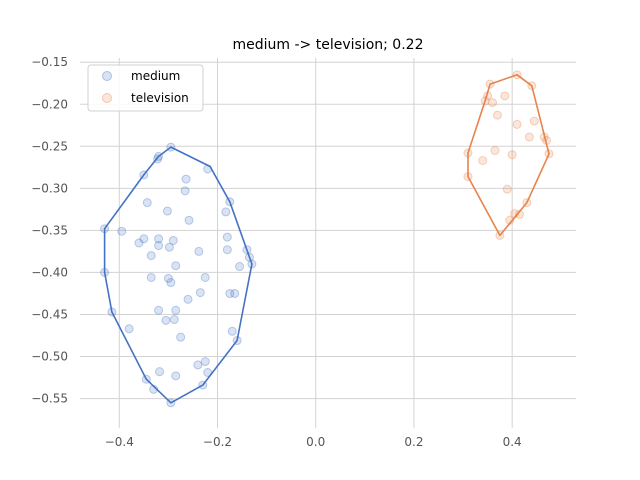  I want to click on legend-box, so click(145, 88).